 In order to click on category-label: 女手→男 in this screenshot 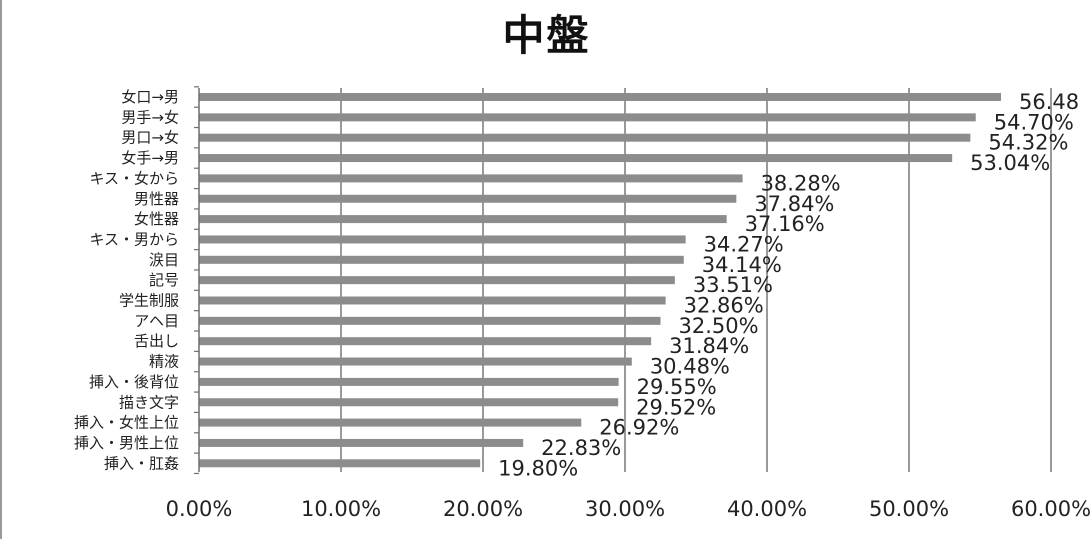, I will do `click(150, 158)`.